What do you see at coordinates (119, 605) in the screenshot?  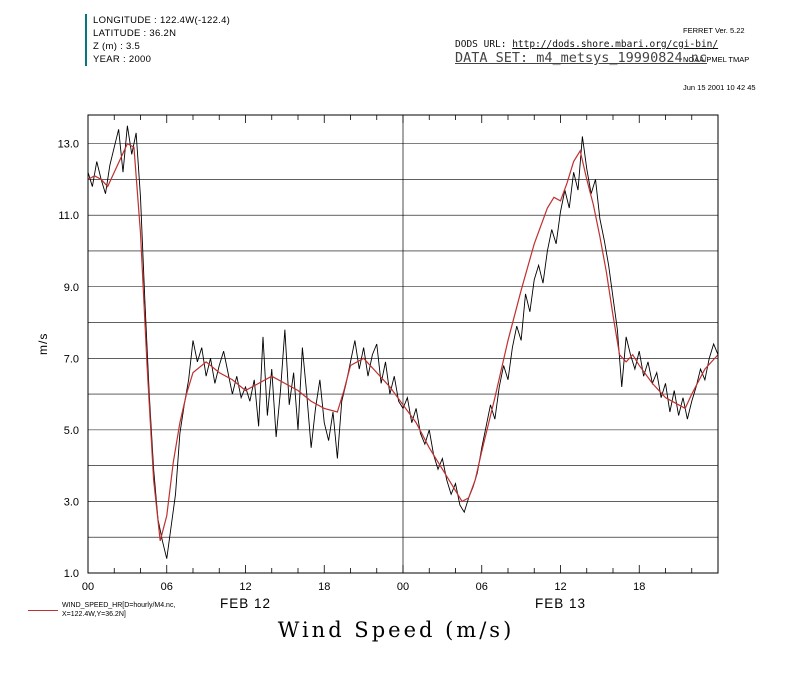 I see `legend-label-line1: WIND_SPEED_HR[D=hourly/M4.nc,` at bounding box center [119, 605].